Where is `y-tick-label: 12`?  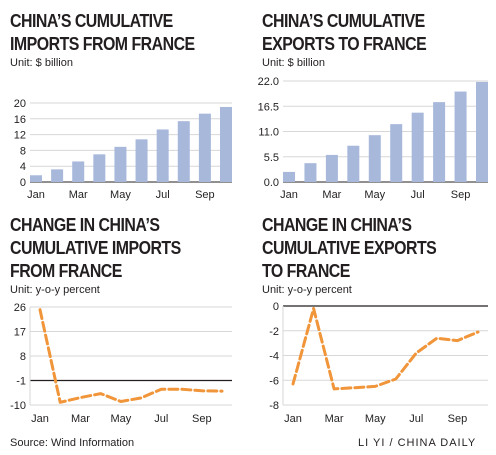 y-tick-label: 12 is located at coordinates (20, 136).